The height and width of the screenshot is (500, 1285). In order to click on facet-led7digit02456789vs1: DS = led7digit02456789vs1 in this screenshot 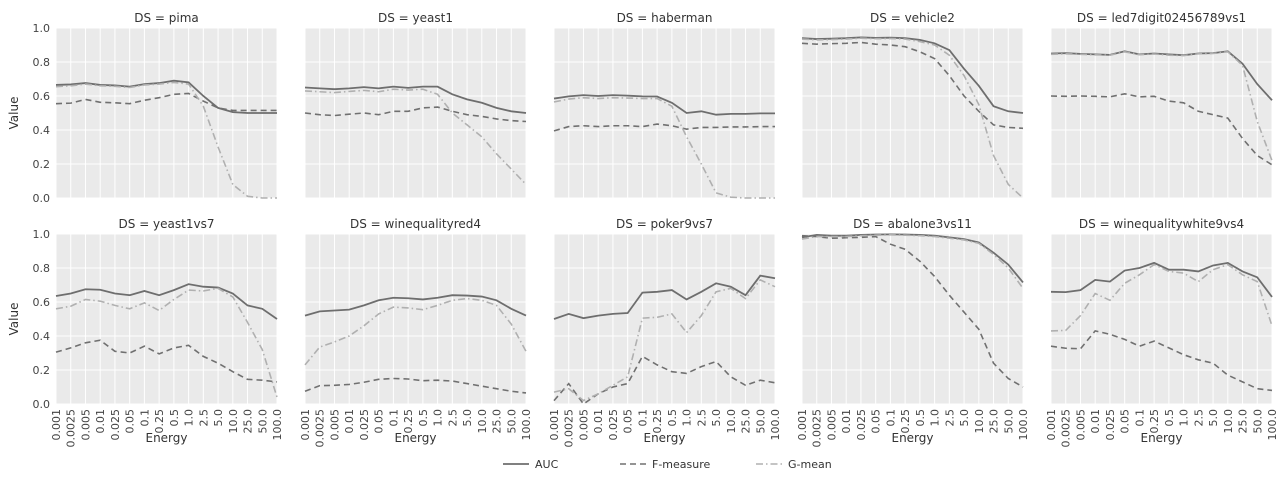, I will do `click(1161, 105)`.